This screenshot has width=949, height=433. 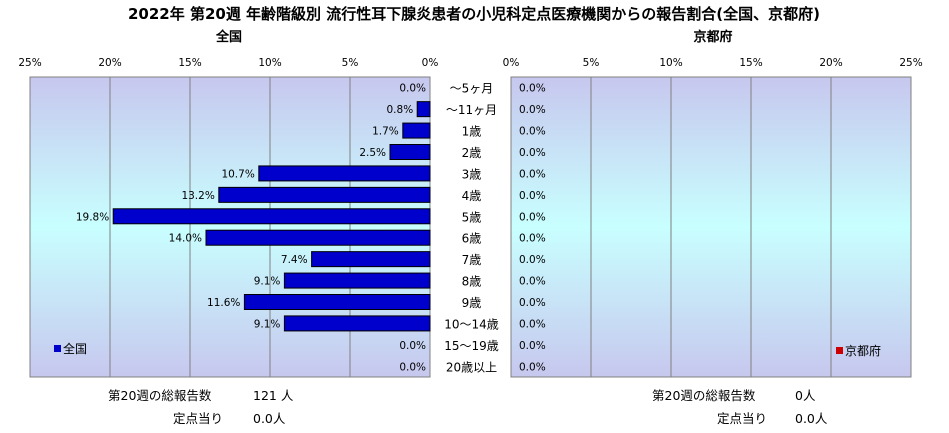 What do you see at coordinates (294, 260) in the screenshot?
I see `left-data-label: 7.4%` at bounding box center [294, 260].